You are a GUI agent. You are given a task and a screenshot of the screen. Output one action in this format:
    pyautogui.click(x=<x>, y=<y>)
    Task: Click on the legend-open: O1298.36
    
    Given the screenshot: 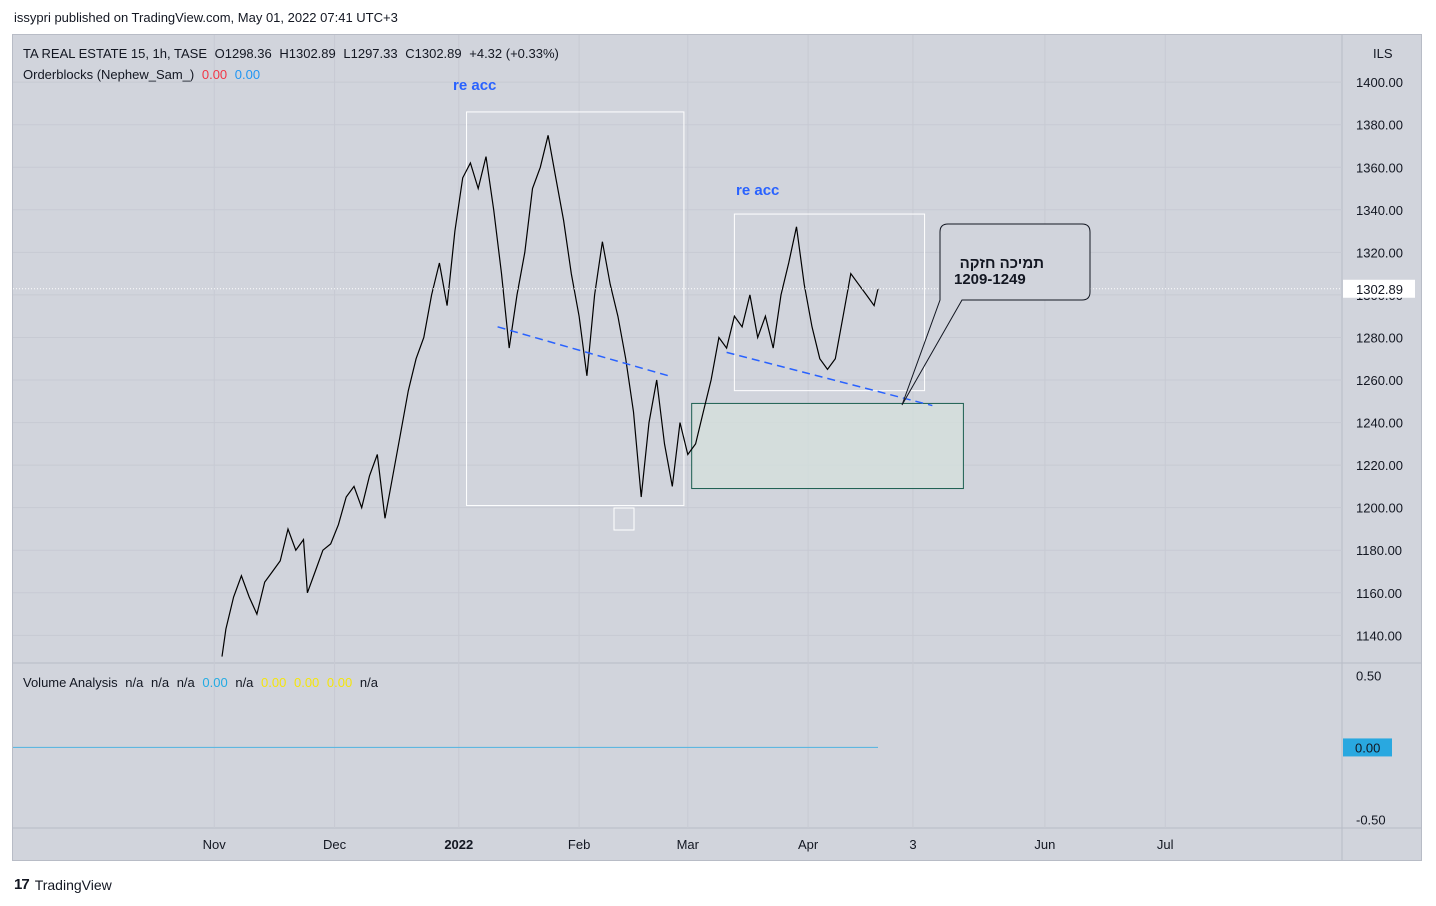 What is the action you would take?
    pyautogui.click(x=243, y=53)
    